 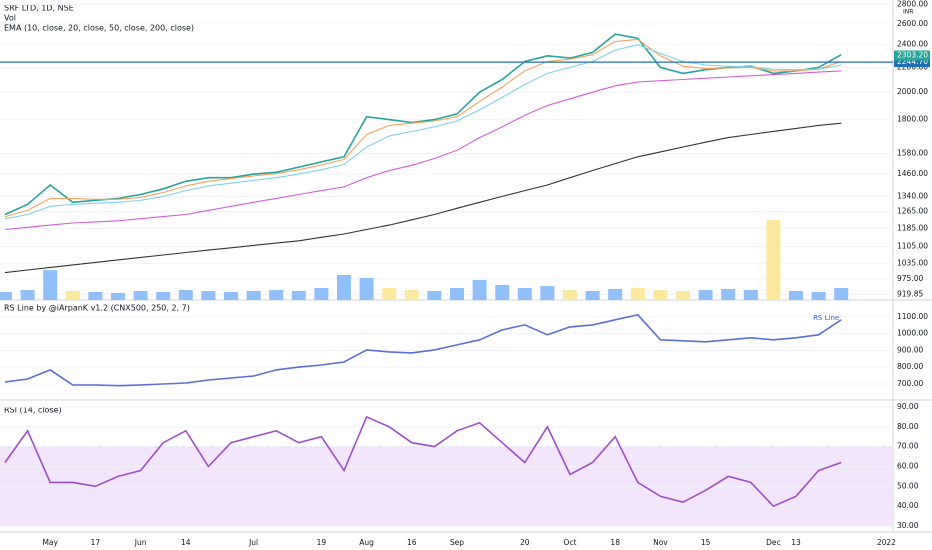 What do you see at coordinates (912, 263) in the screenshot?
I see `y-tick-label: 1035.00` at bounding box center [912, 263].